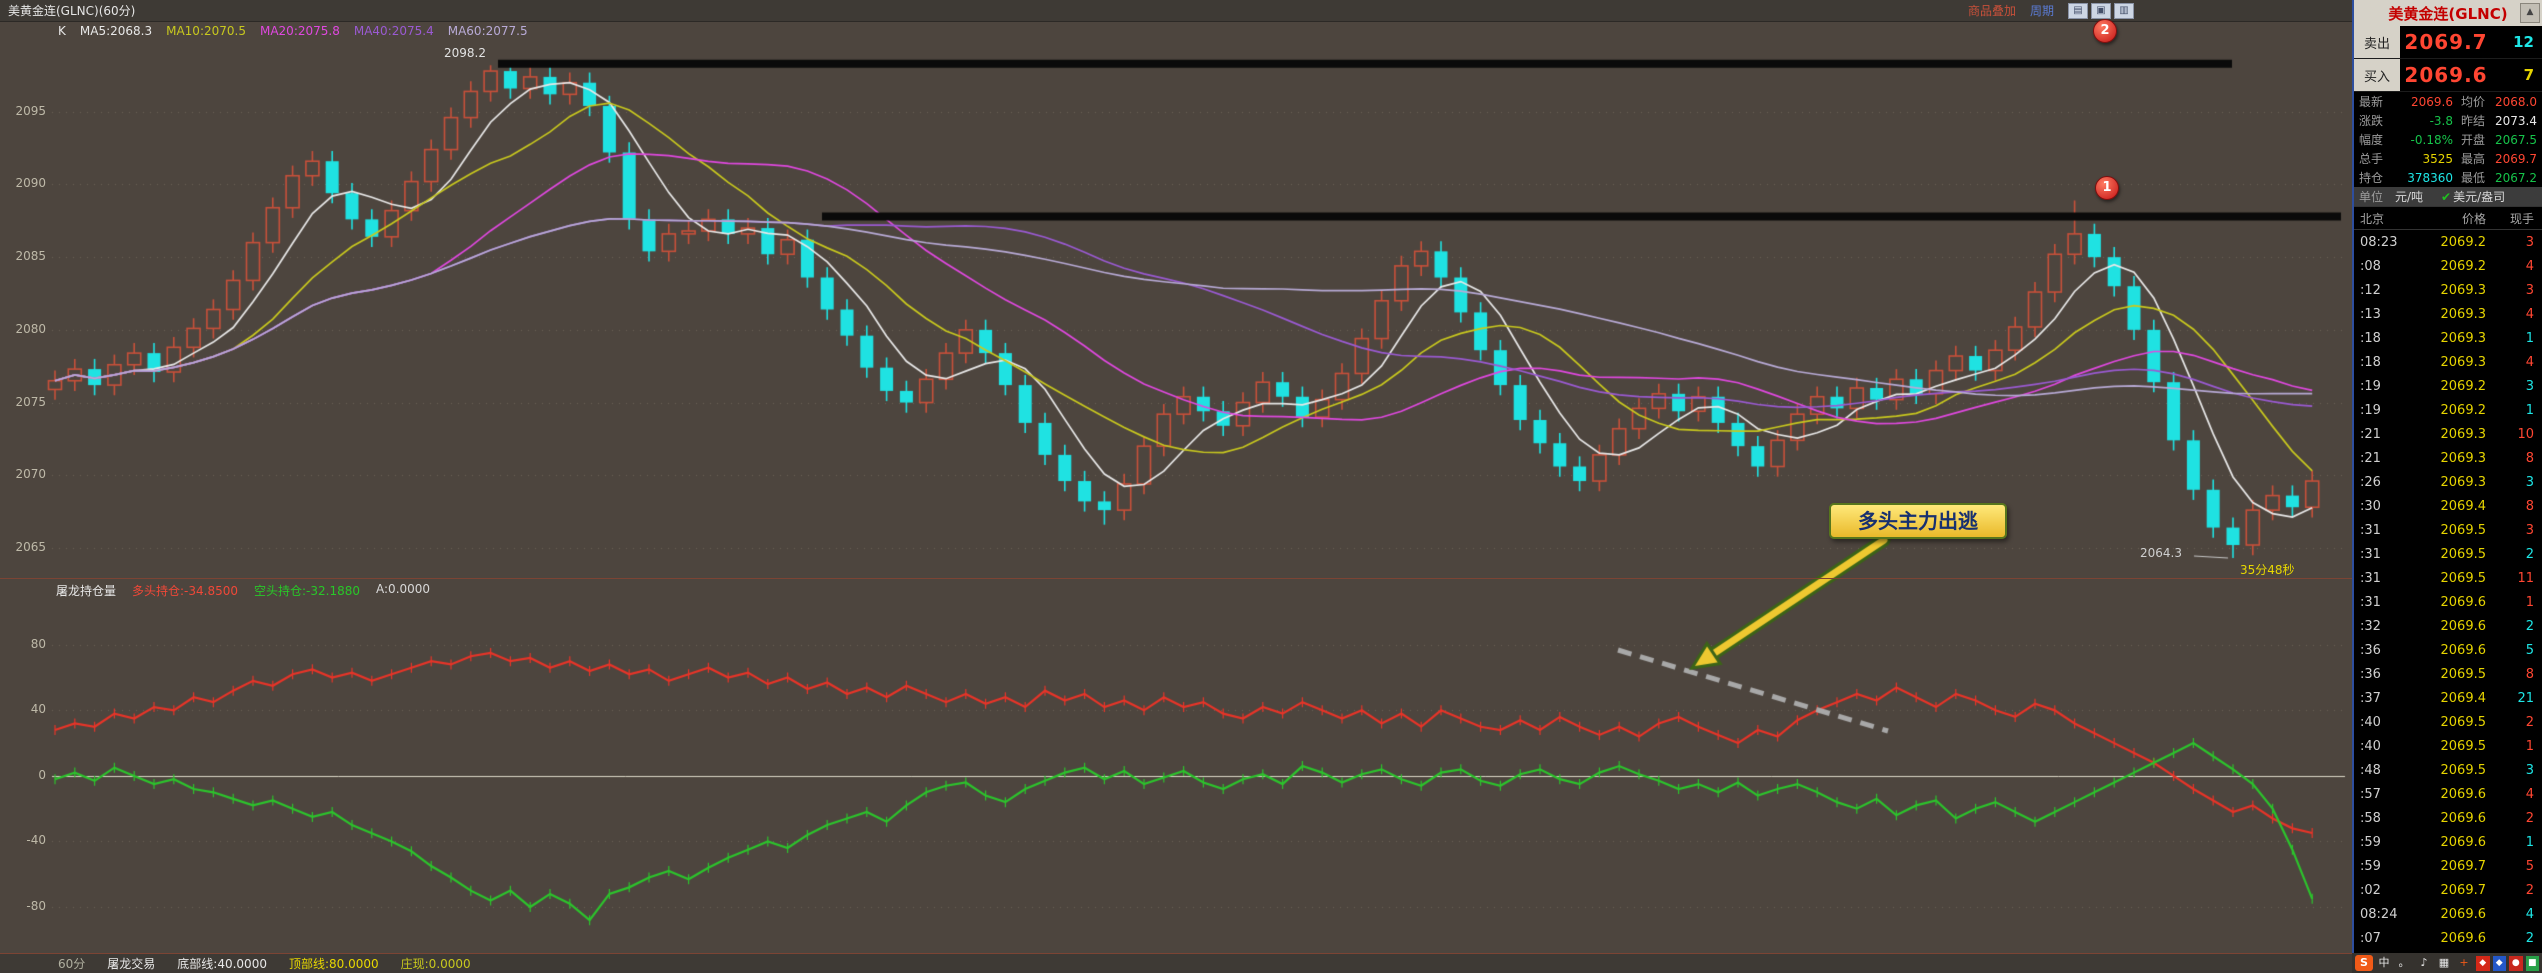 The height and width of the screenshot is (973, 2542). What do you see at coordinates (2448, 674) in the screenshot?
I see `tick-row: :36 2069.5 8` at bounding box center [2448, 674].